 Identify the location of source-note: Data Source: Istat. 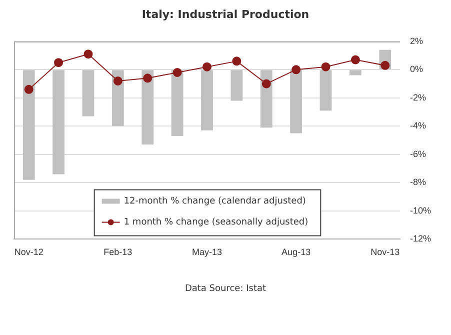
(226, 289).